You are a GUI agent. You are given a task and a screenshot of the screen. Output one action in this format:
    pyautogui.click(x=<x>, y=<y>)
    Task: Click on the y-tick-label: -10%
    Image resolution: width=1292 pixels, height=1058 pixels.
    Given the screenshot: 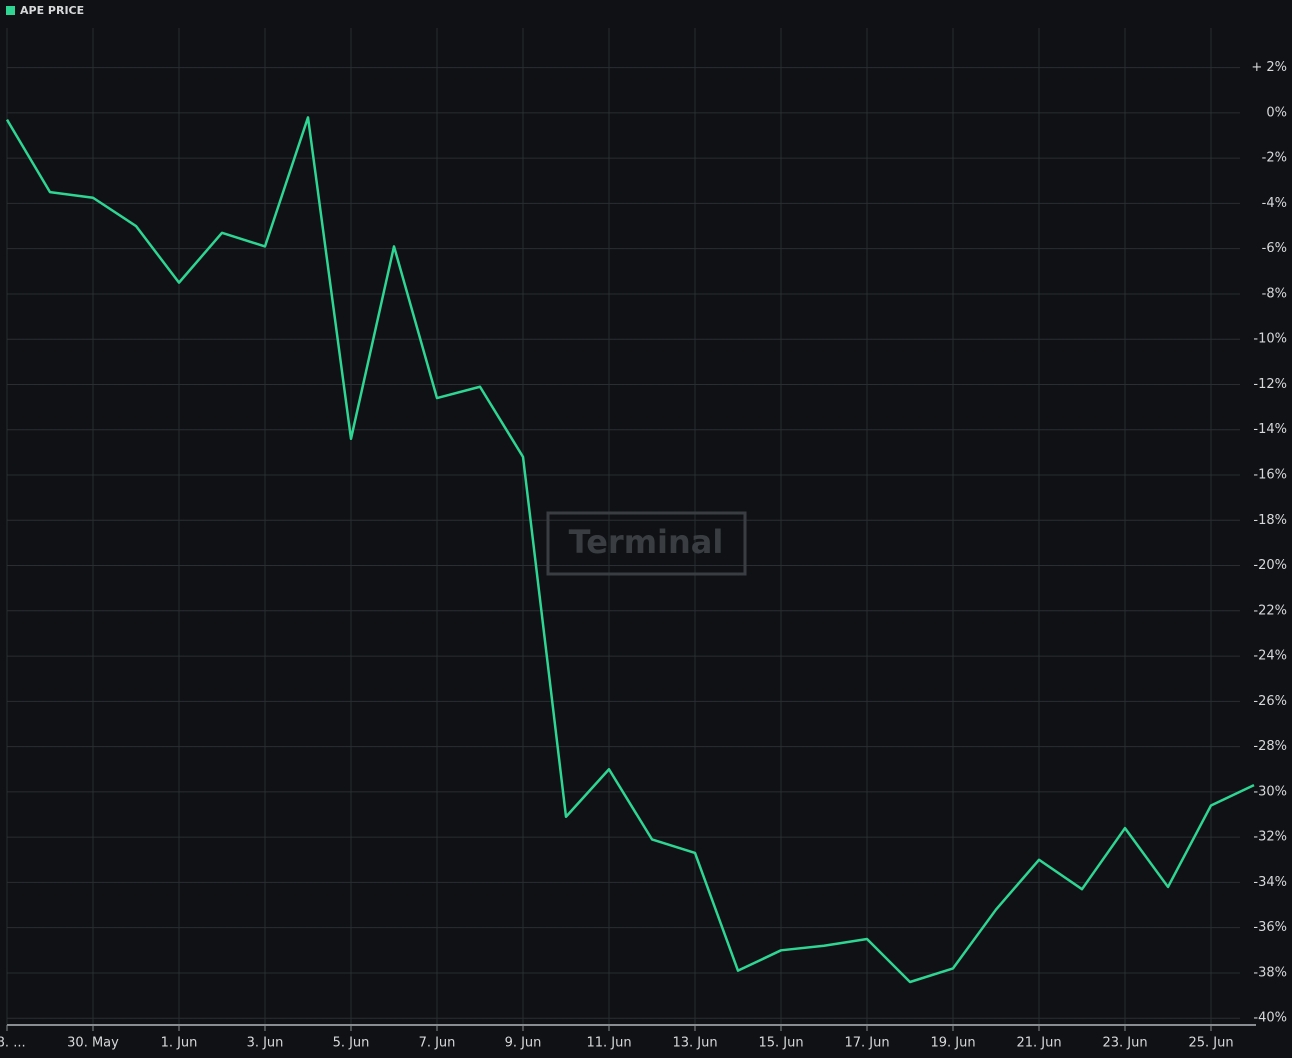 What is the action you would take?
    pyautogui.click(x=1270, y=339)
    